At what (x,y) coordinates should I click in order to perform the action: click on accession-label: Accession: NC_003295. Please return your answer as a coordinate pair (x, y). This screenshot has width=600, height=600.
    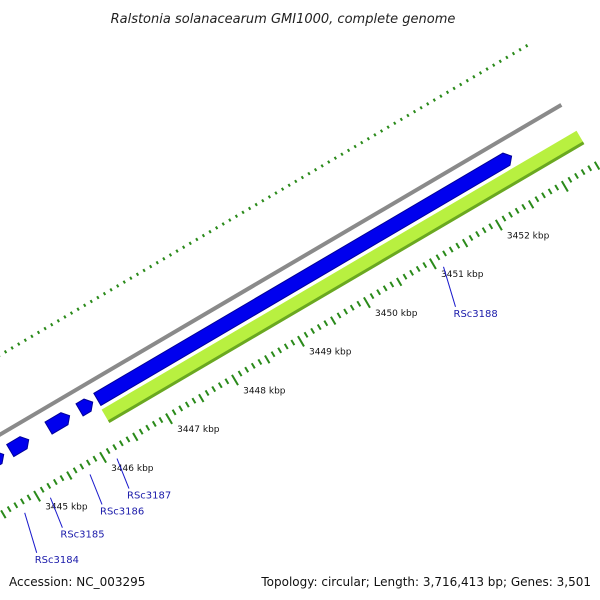
    Looking at the image, I should click on (77, 582).